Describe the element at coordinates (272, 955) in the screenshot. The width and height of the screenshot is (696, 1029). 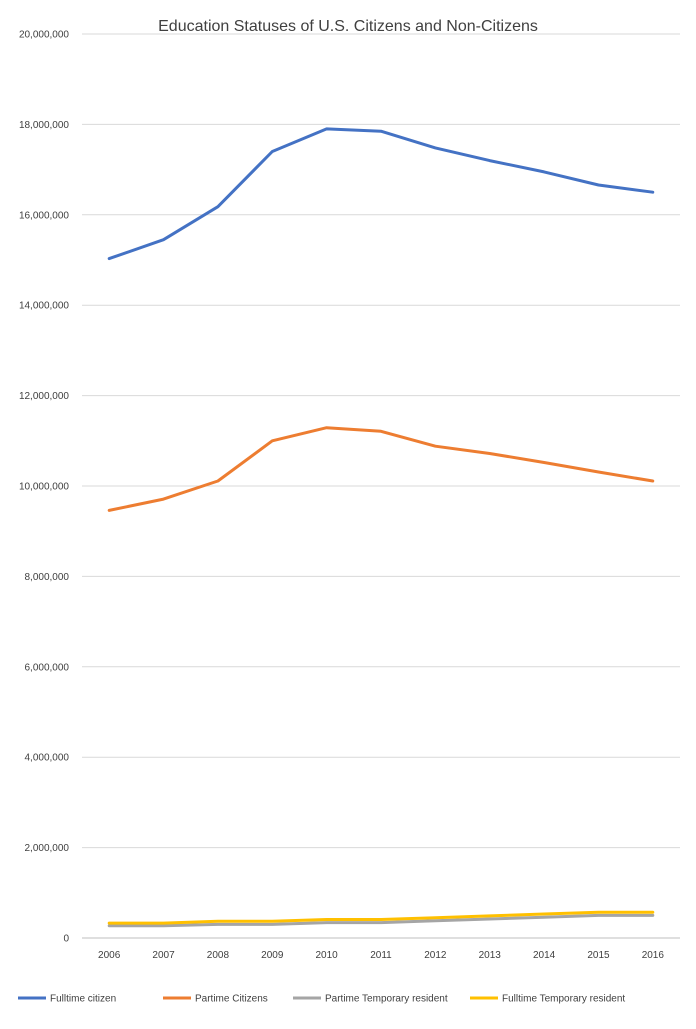
I see `x-tick-label: 2009` at that location.